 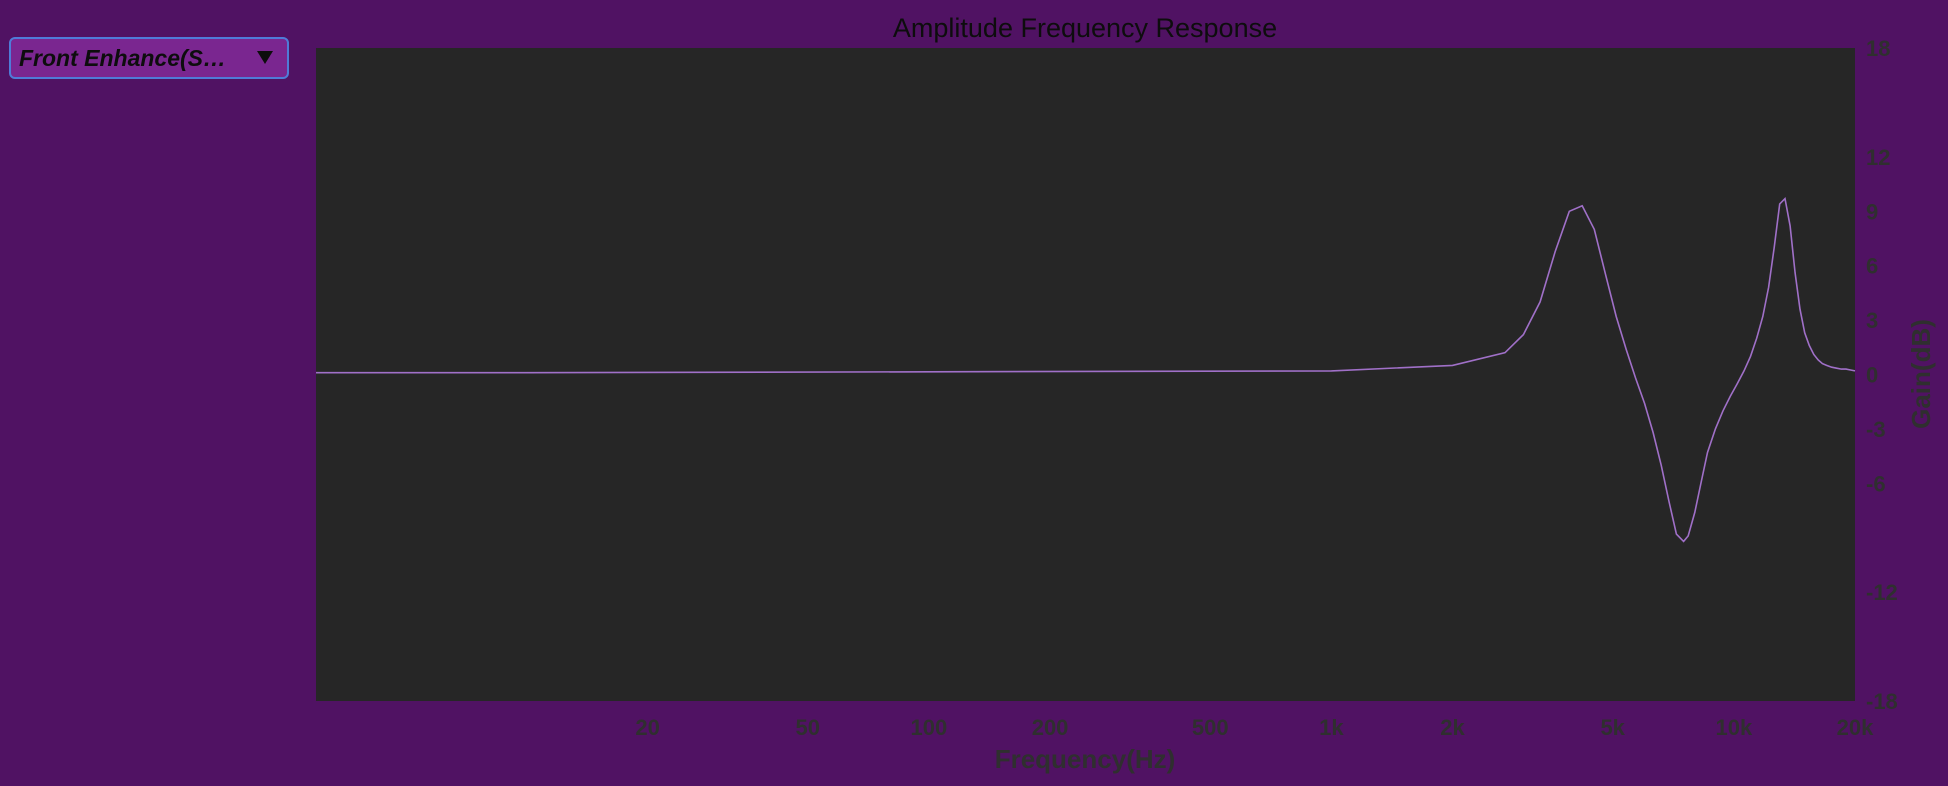 I want to click on x-tick-label: 2k, so click(x=1452, y=727).